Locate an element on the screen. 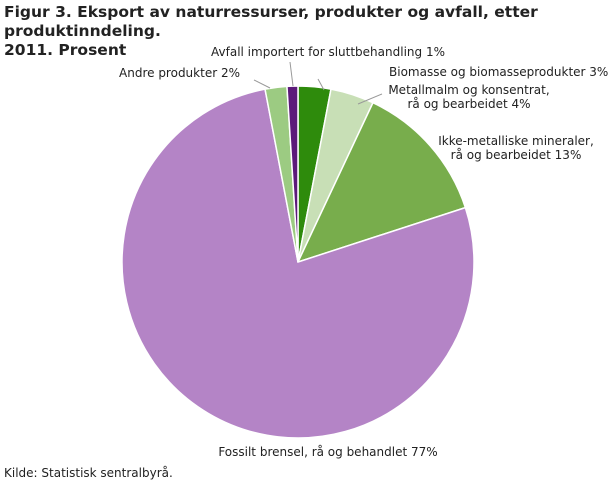 The height and width of the screenshot is (488, 610). slice-label-5-line-1: Andre produkter 2% is located at coordinates (179, 73).